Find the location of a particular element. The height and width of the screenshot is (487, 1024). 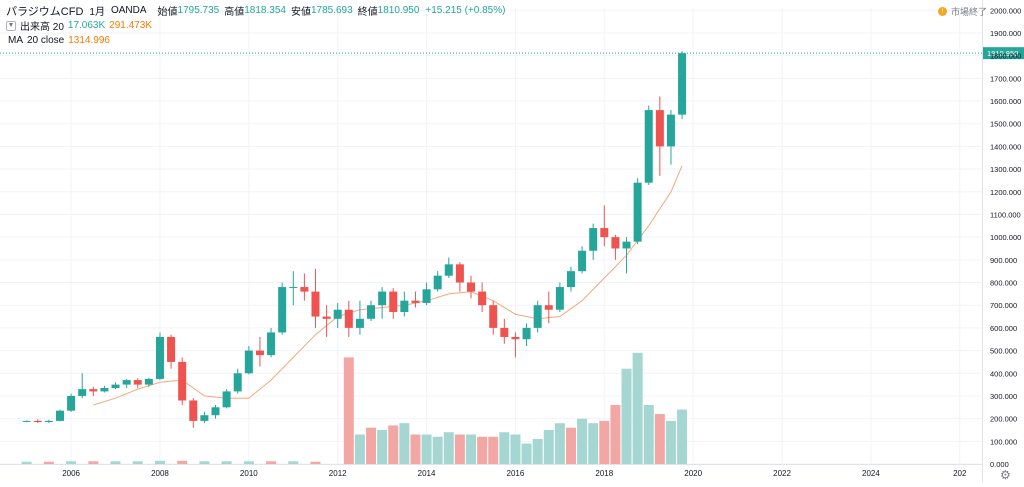

y-tick-label: 500.000 is located at coordinates (1003, 351).